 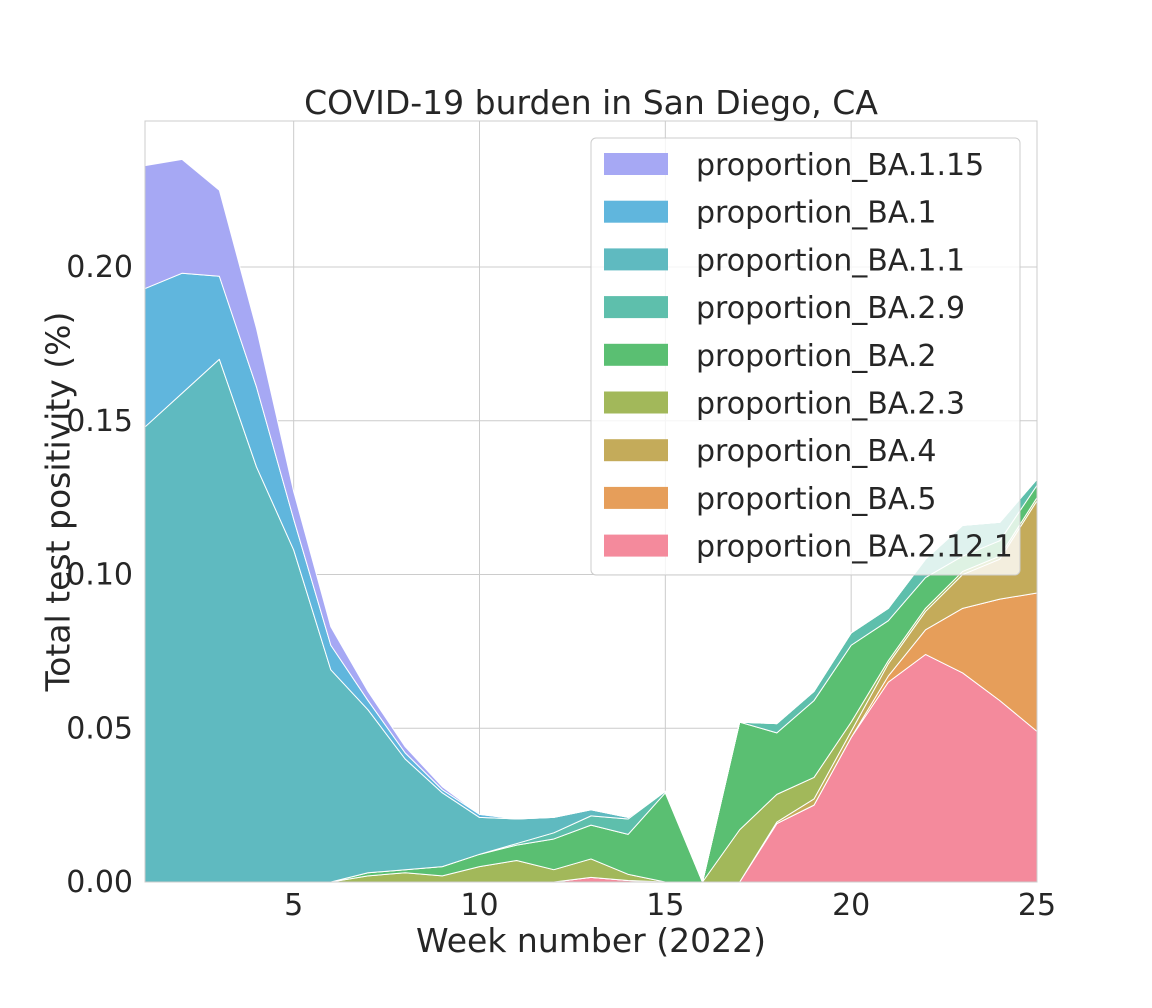 What do you see at coordinates (830, 260) in the screenshot?
I see `legend-label: proportion_BA.1.1` at bounding box center [830, 260].